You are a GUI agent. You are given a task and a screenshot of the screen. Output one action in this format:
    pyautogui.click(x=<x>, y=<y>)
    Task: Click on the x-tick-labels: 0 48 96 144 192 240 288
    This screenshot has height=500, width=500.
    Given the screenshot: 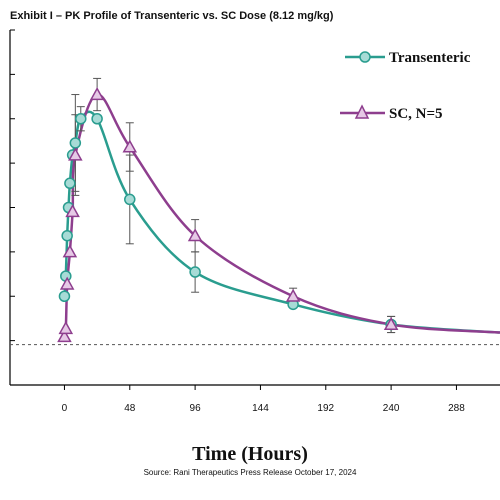 What is the action you would take?
    pyautogui.click(x=264, y=408)
    